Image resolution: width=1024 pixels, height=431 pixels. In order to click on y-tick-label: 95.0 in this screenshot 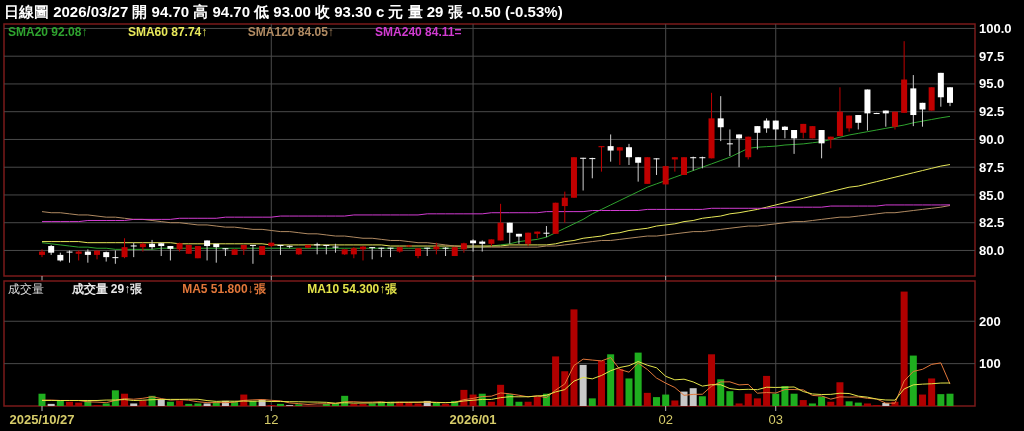, I will do `click(992, 84)`.